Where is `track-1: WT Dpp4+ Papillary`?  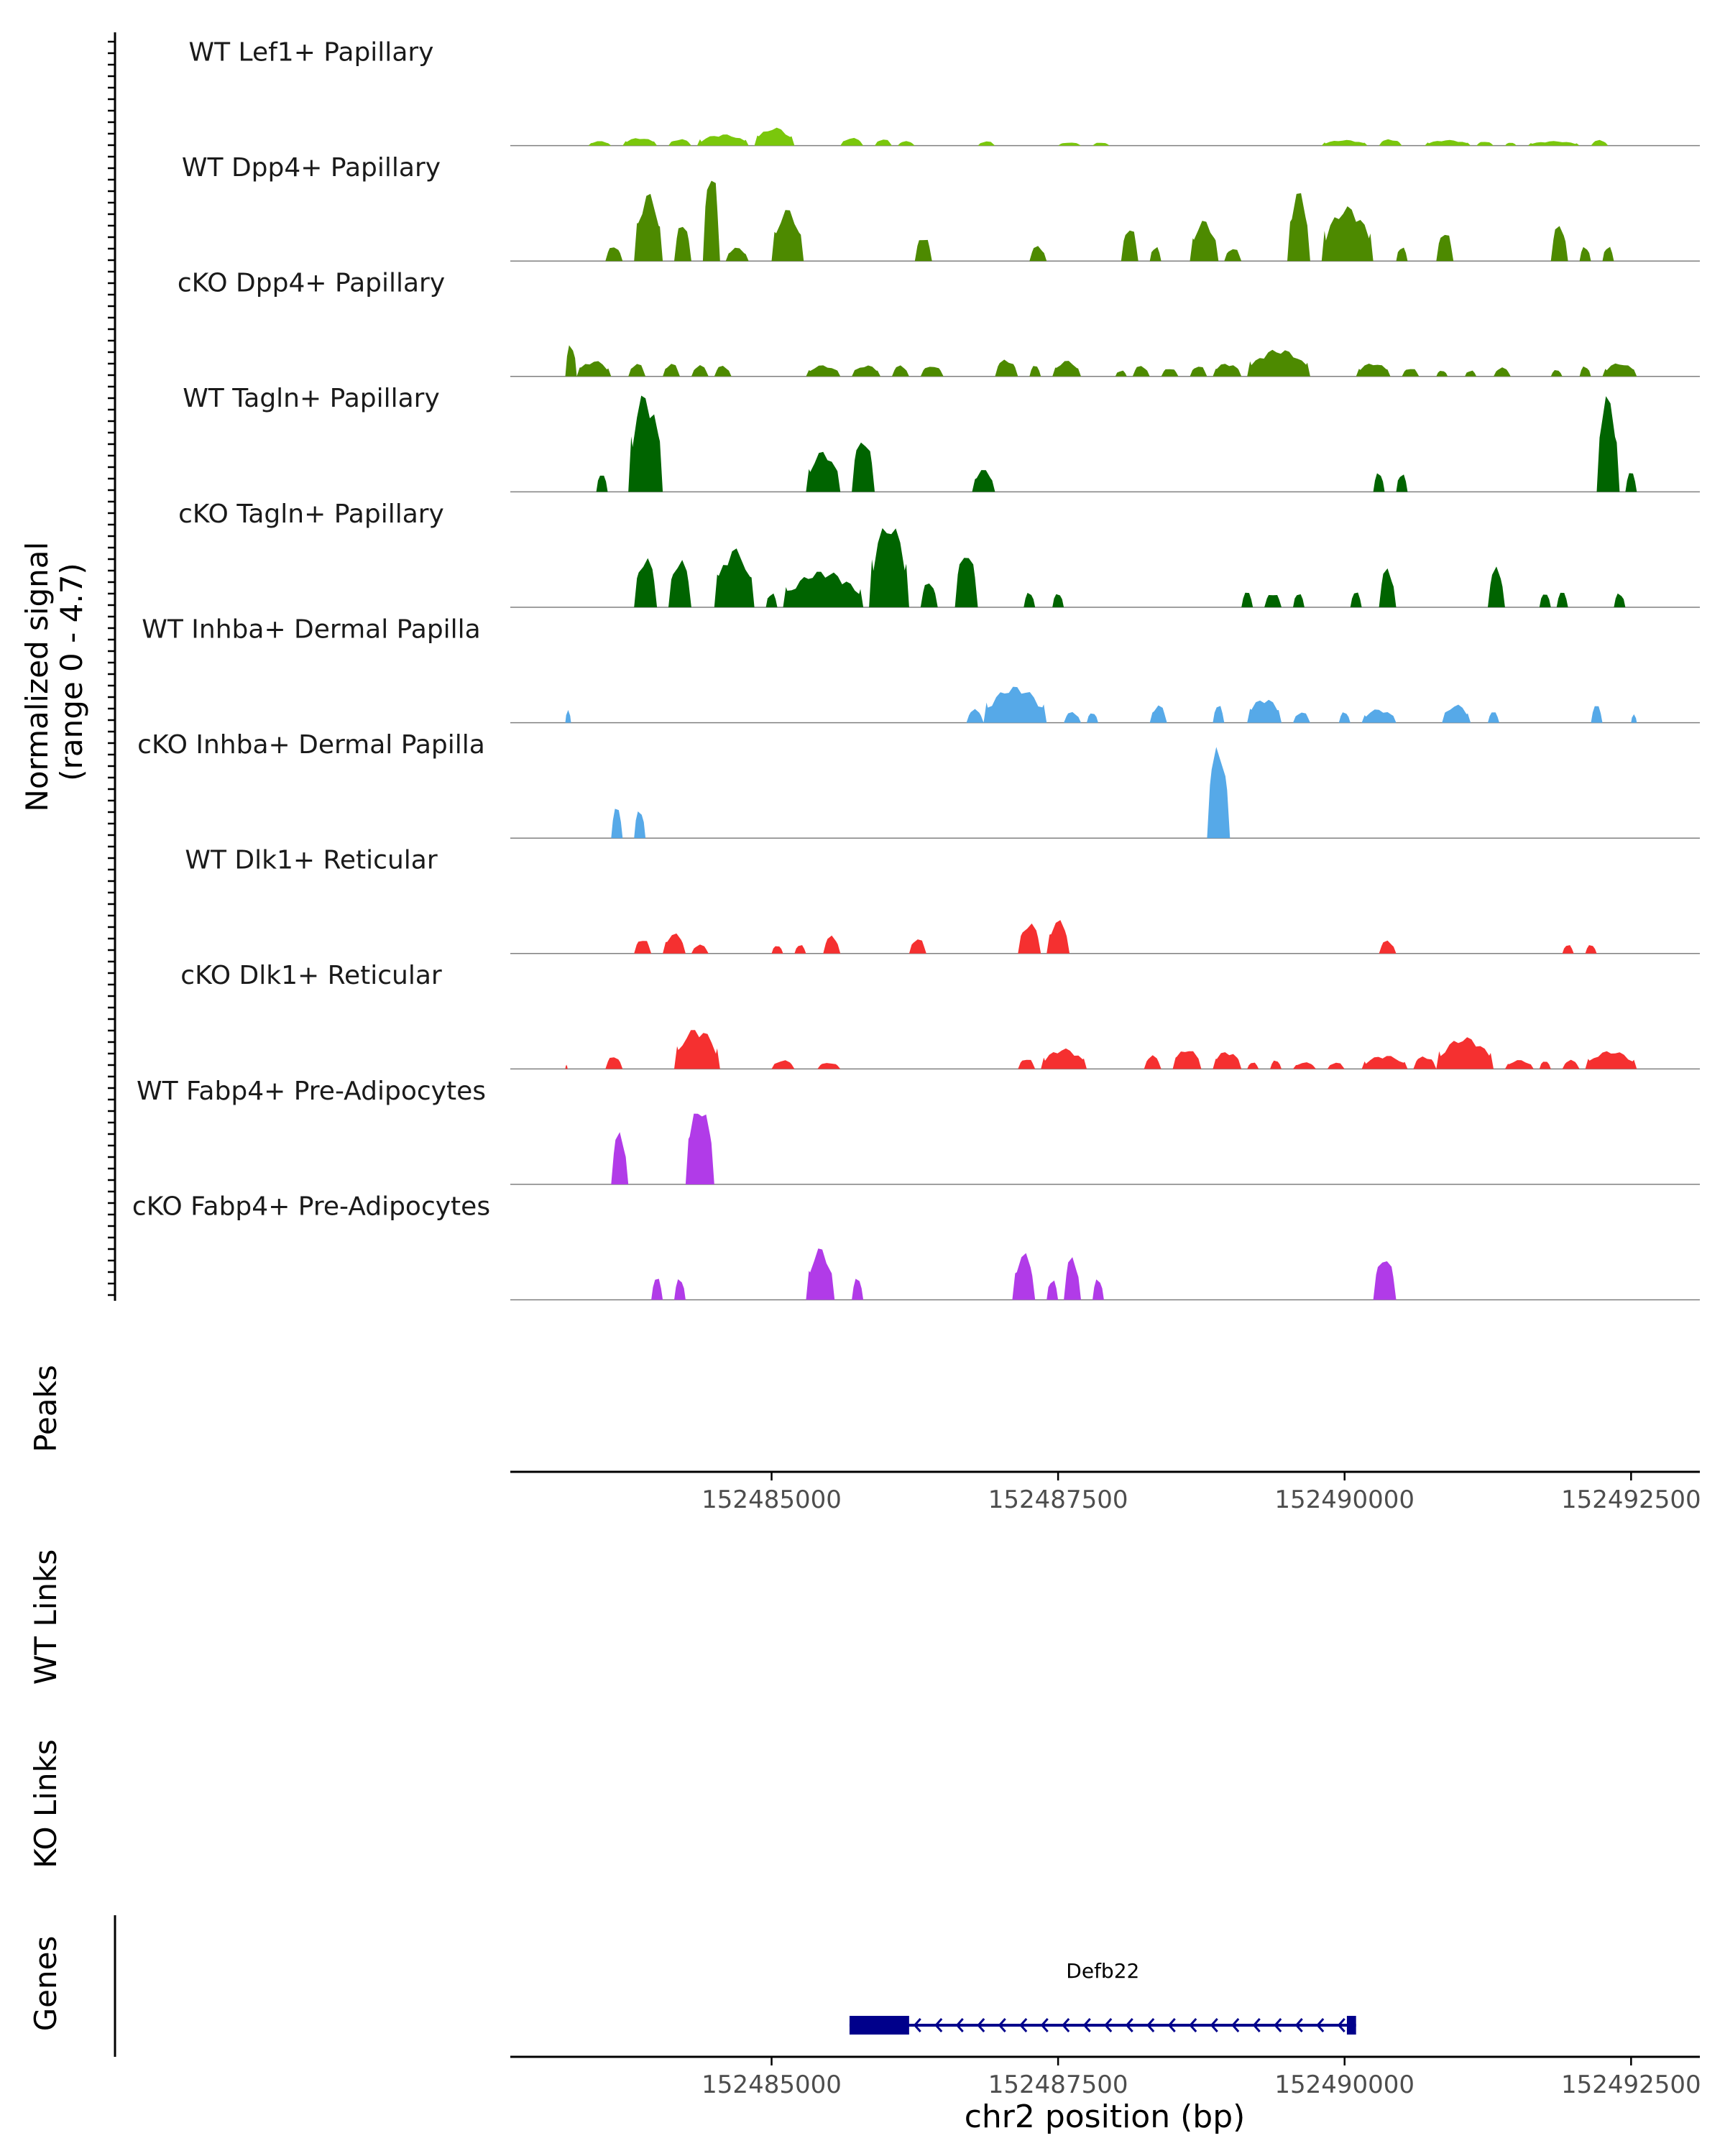 track-1: WT Dpp4+ Papillary is located at coordinates (941, 208).